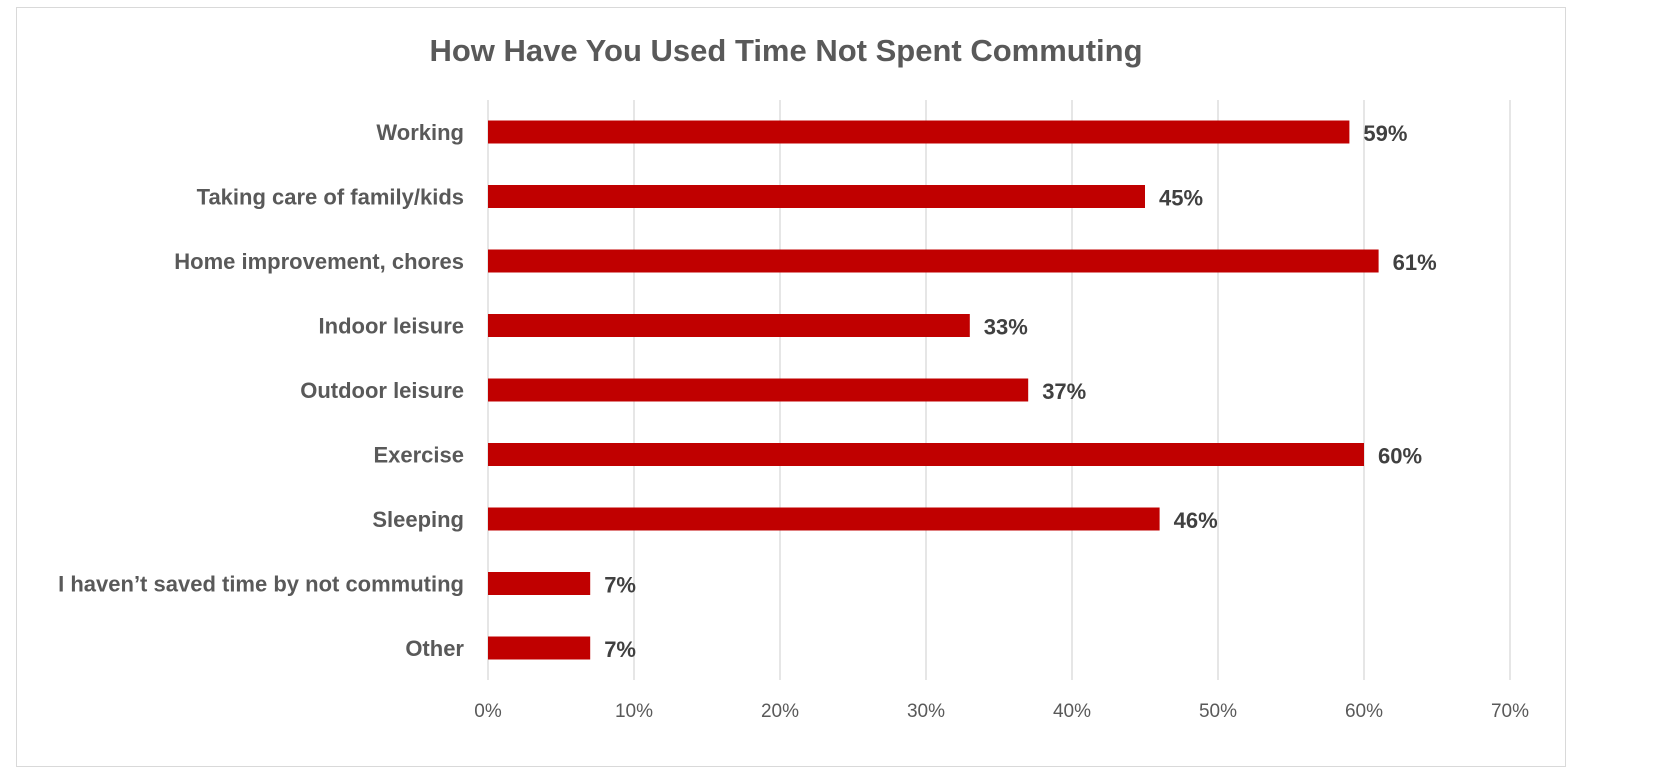 The height and width of the screenshot is (773, 1653). I want to click on data-label: 45%, so click(1181, 198).